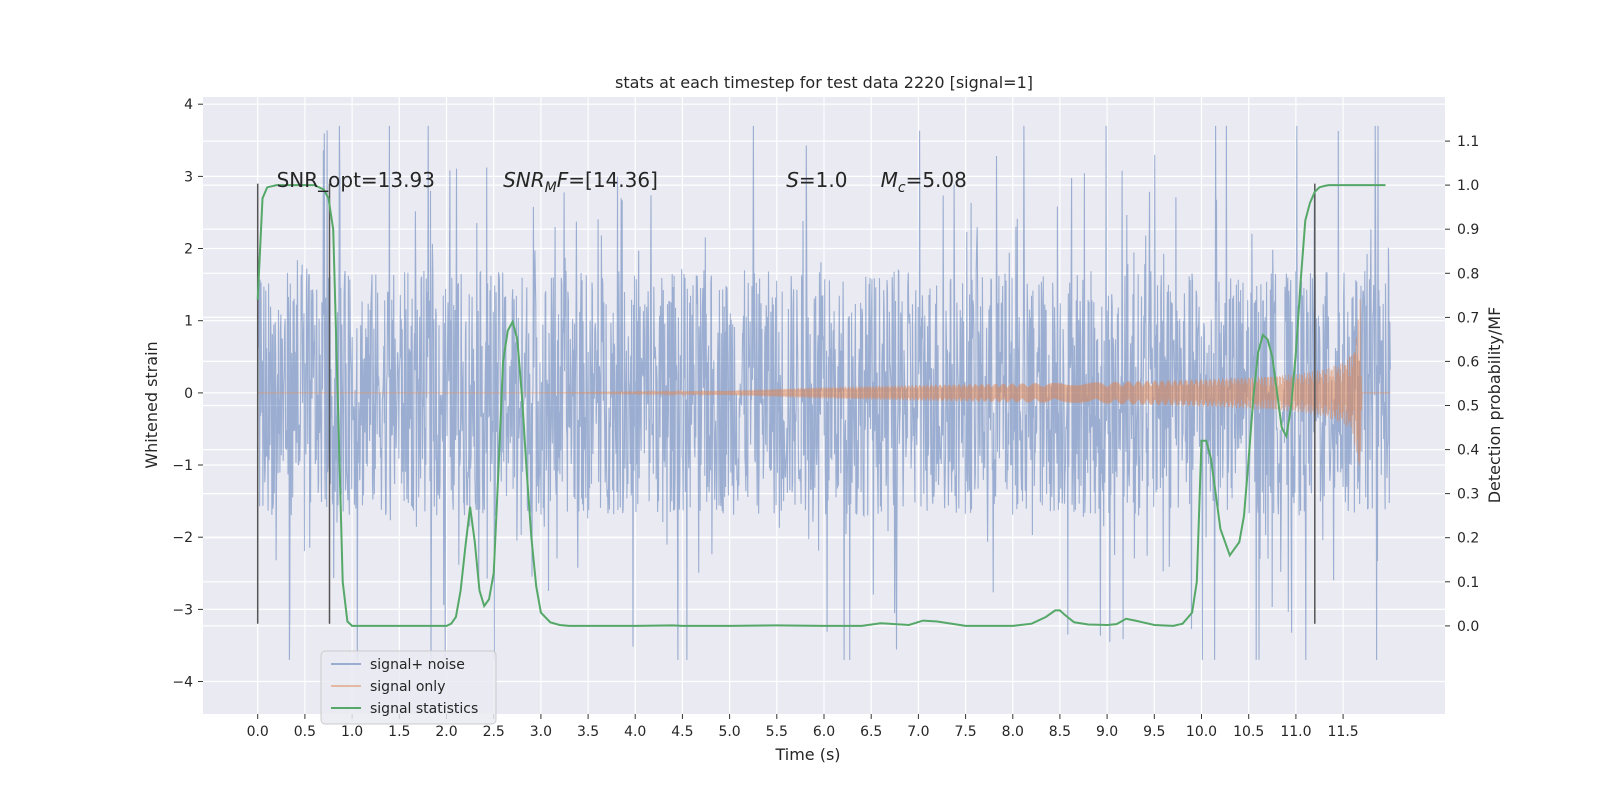  What do you see at coordinates (417, 665) in the screenshot?
I see `legend-label-signal-noise: signal+ noise` at bounding box center [417, 665].